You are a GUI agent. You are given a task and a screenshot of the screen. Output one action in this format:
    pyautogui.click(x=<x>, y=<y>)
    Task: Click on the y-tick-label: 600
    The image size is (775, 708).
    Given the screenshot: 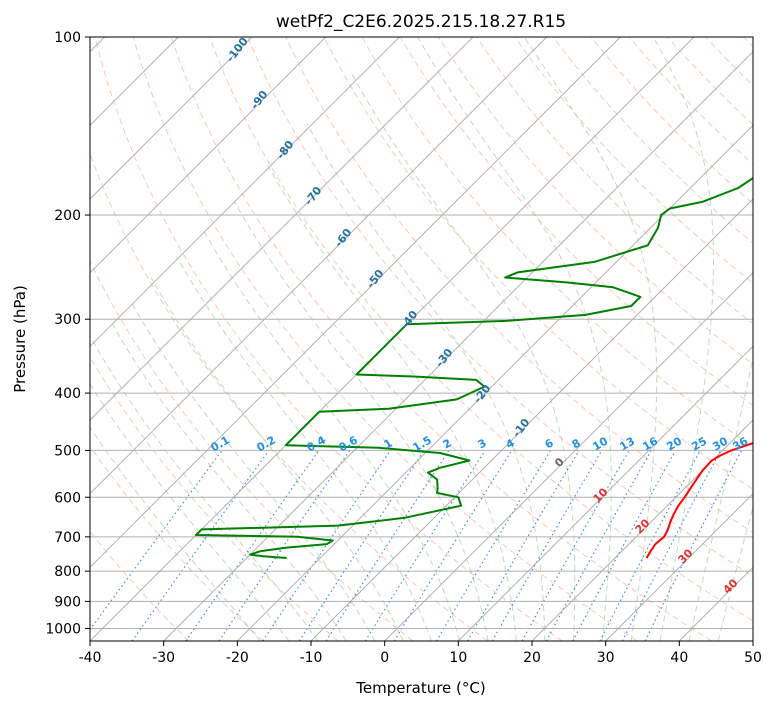 What is the action you would take?
    pyautogui.click(x=67, y=498)
    